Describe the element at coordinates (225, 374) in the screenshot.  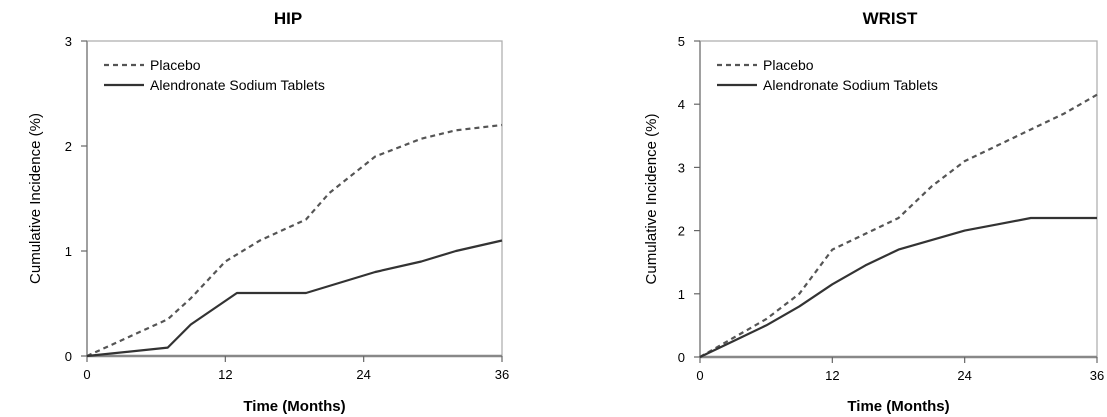
I see `hip-x-tick-label: 12` at that location.